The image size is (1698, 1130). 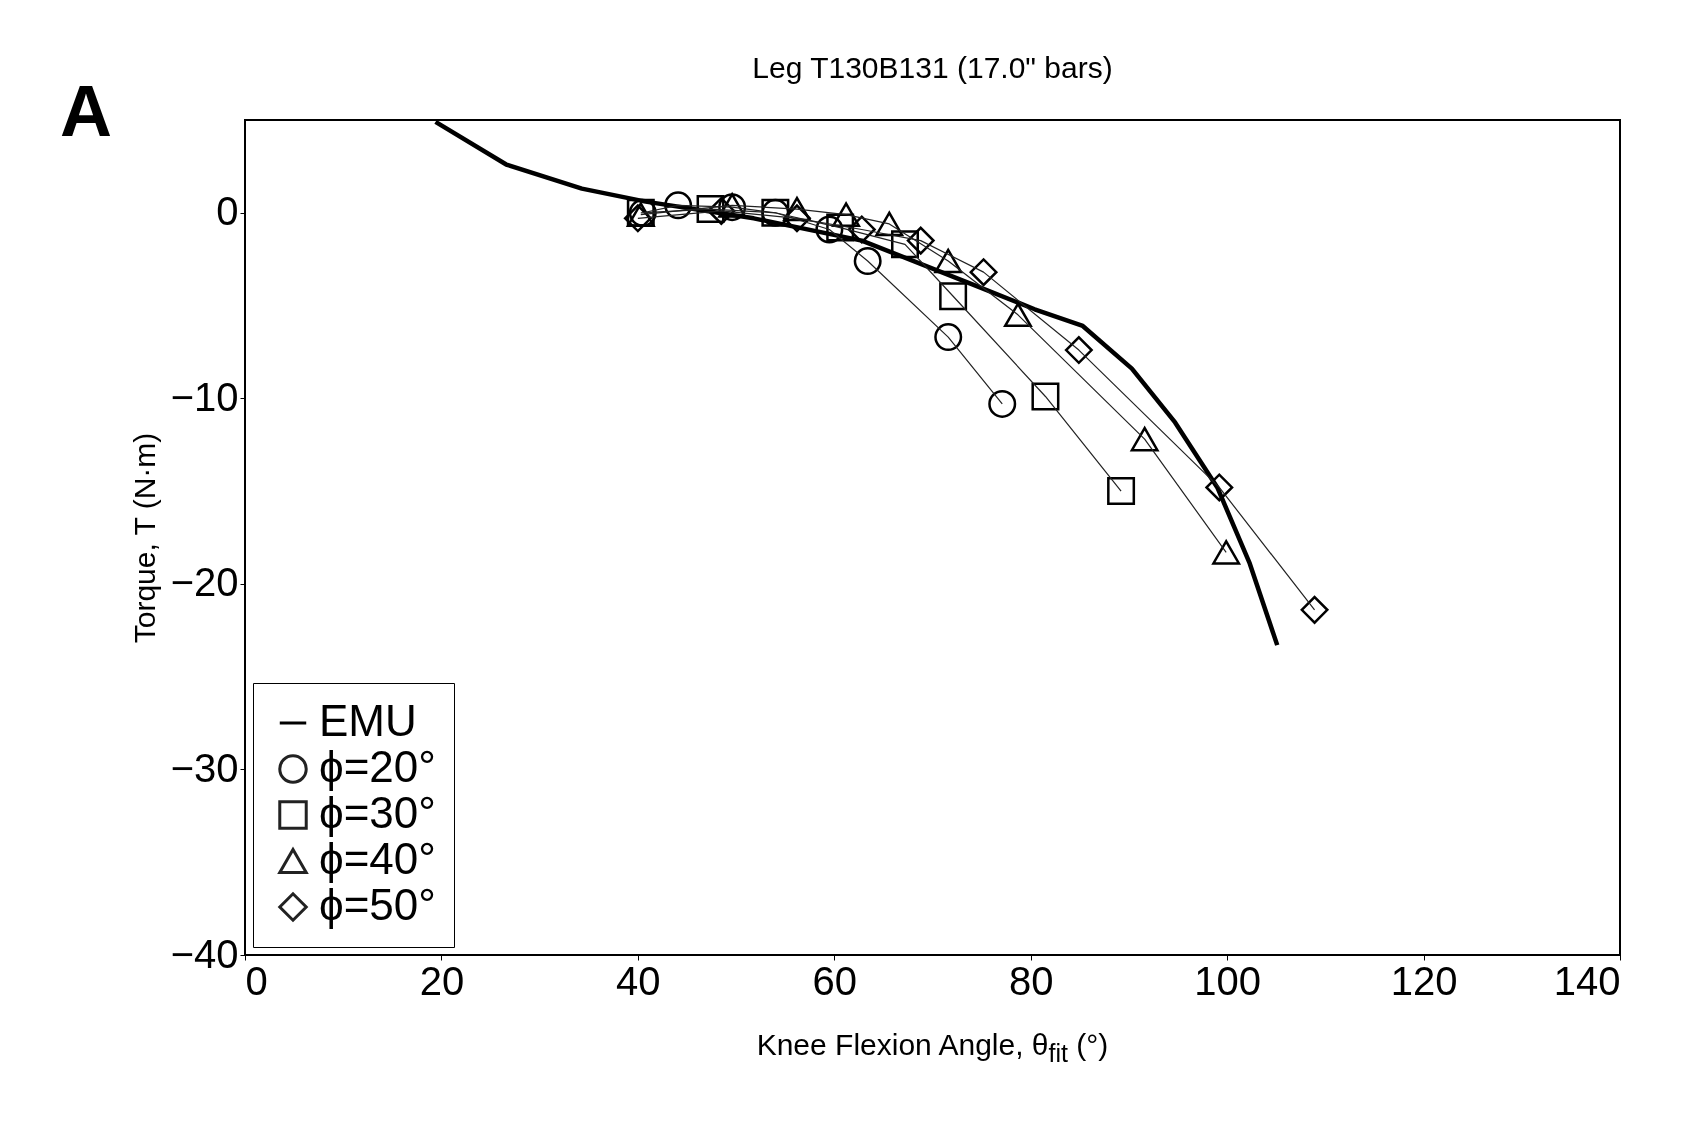 I want to click on x-tick-label: 0, so click(x=256, y=980).